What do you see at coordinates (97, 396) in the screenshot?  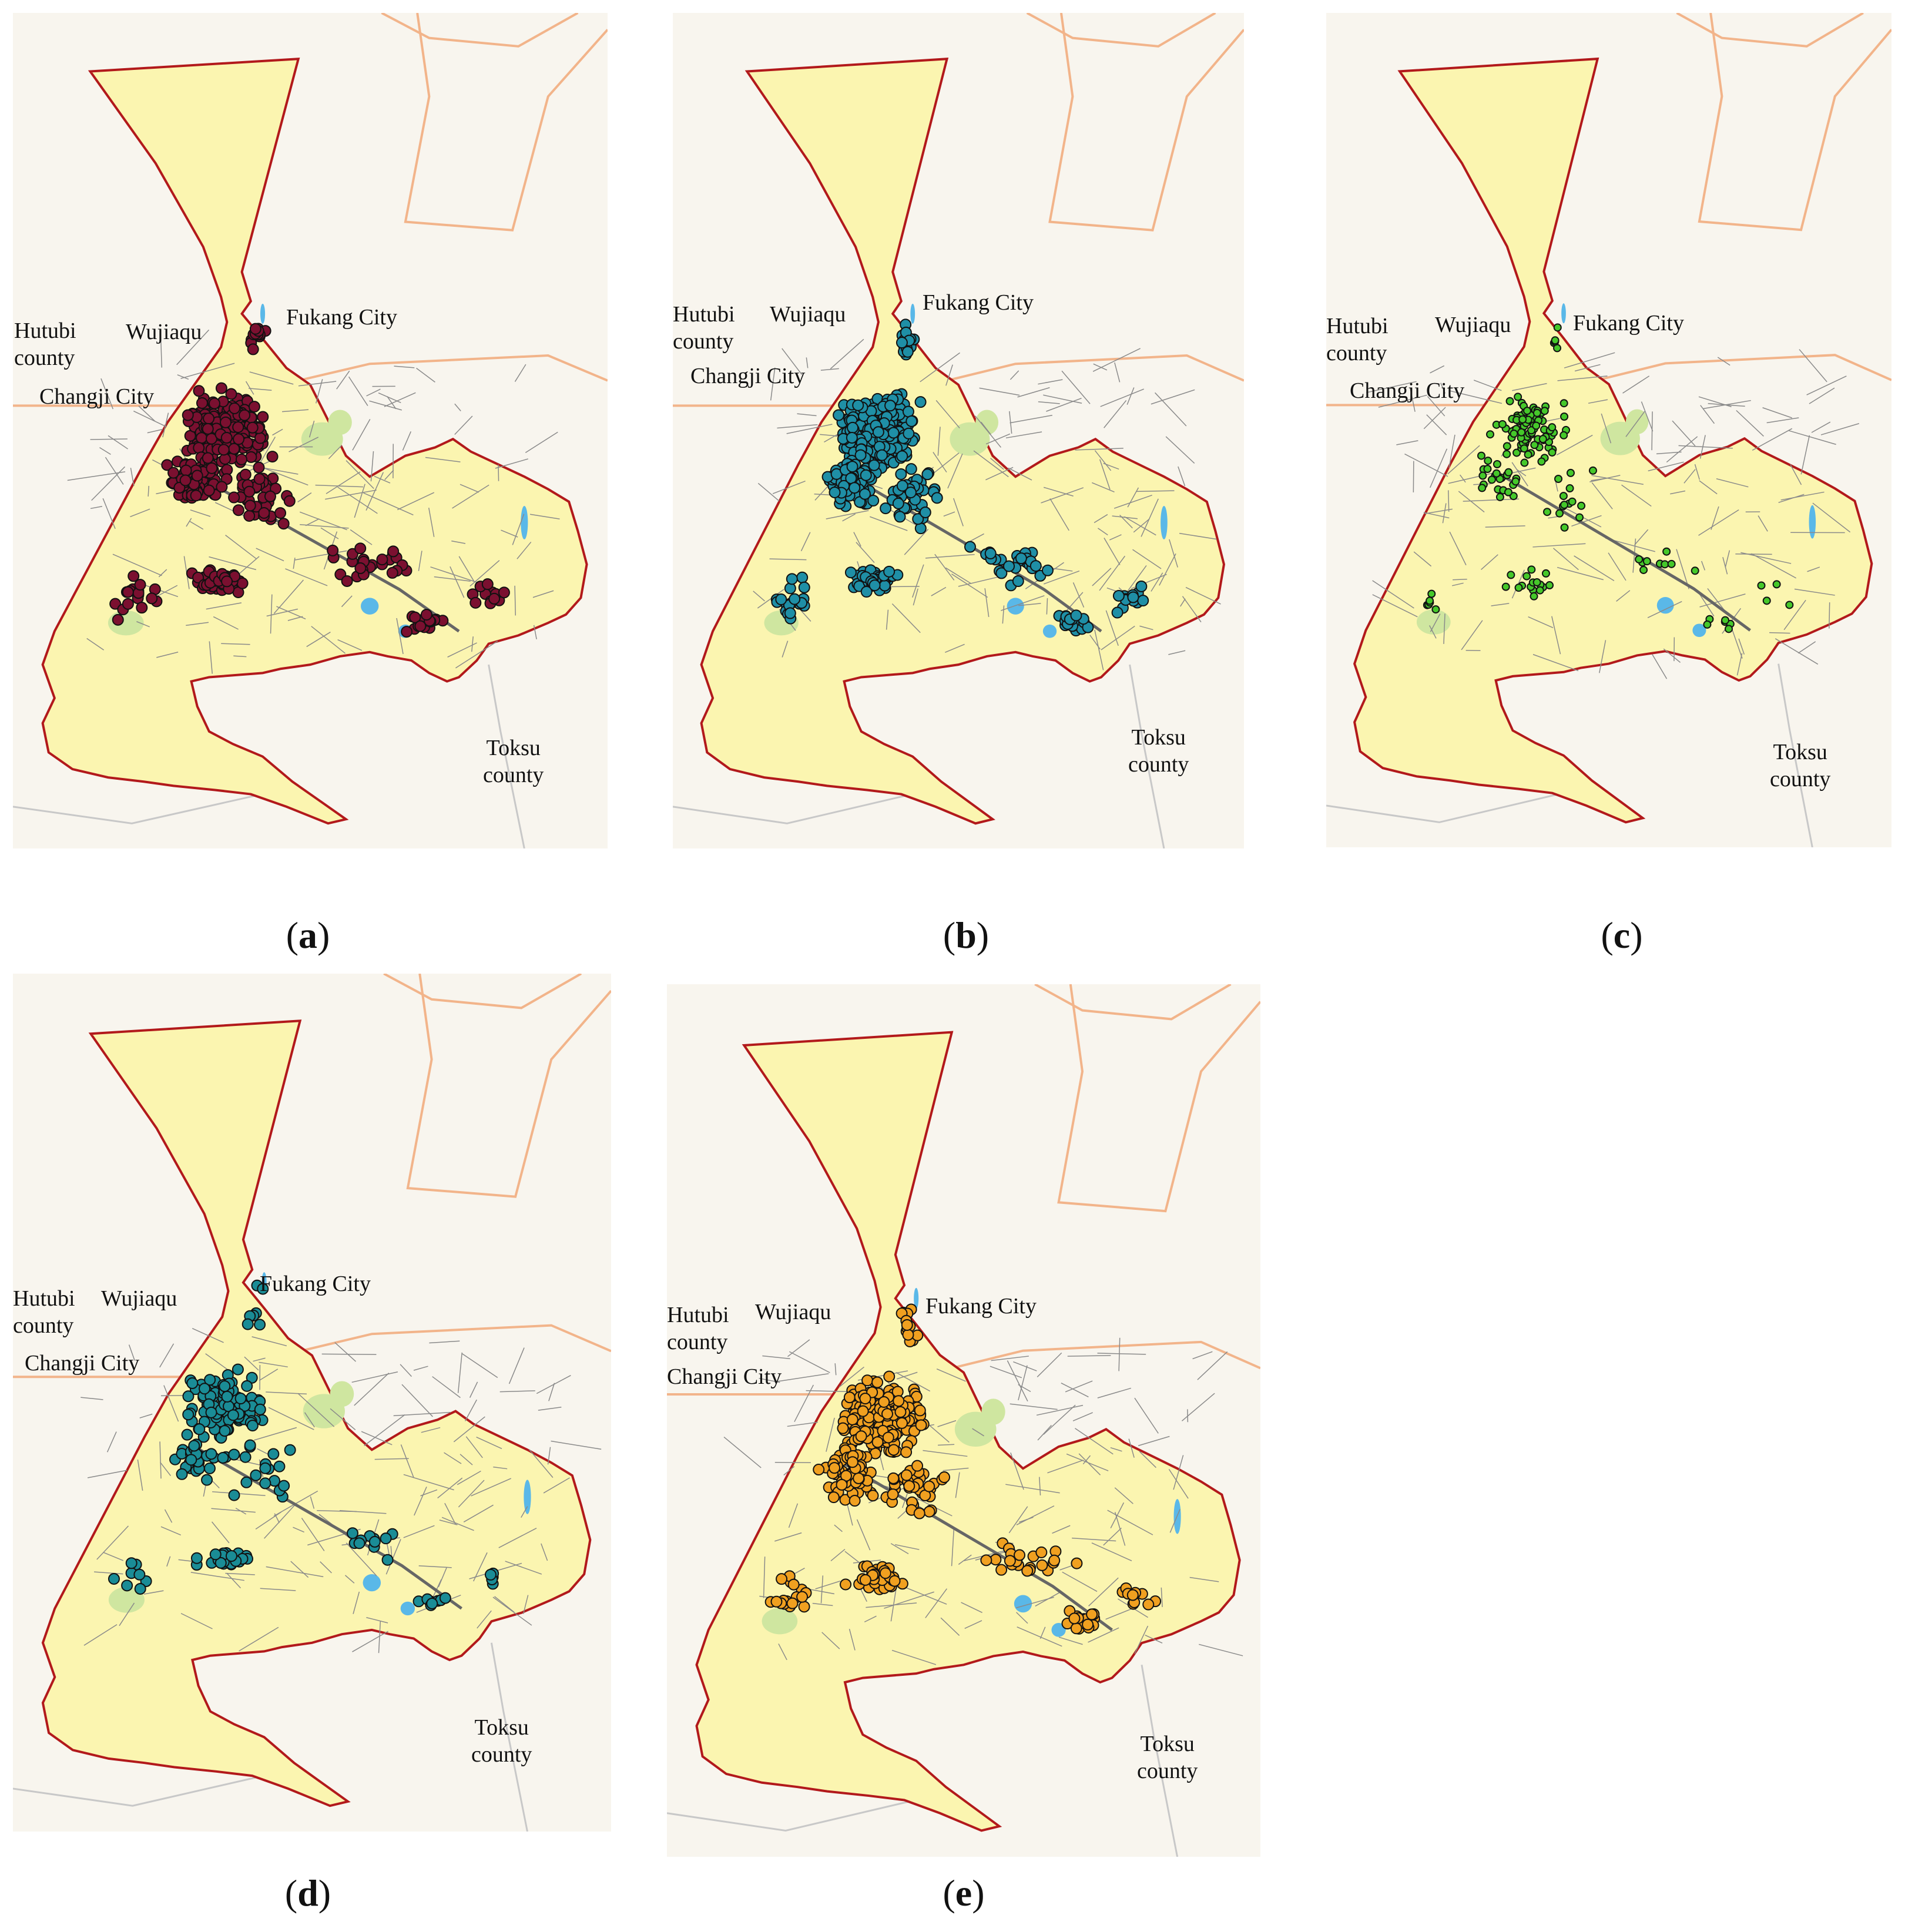 I see `label-changji: Changji City` at bounding box center [97, 396].